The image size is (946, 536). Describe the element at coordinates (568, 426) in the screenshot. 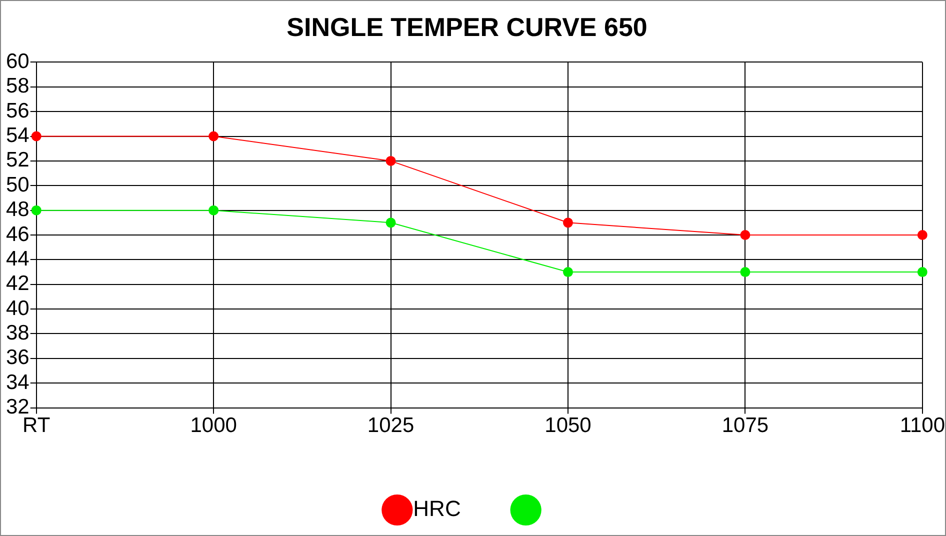

I see `x-tick-label: 1050` at that location.